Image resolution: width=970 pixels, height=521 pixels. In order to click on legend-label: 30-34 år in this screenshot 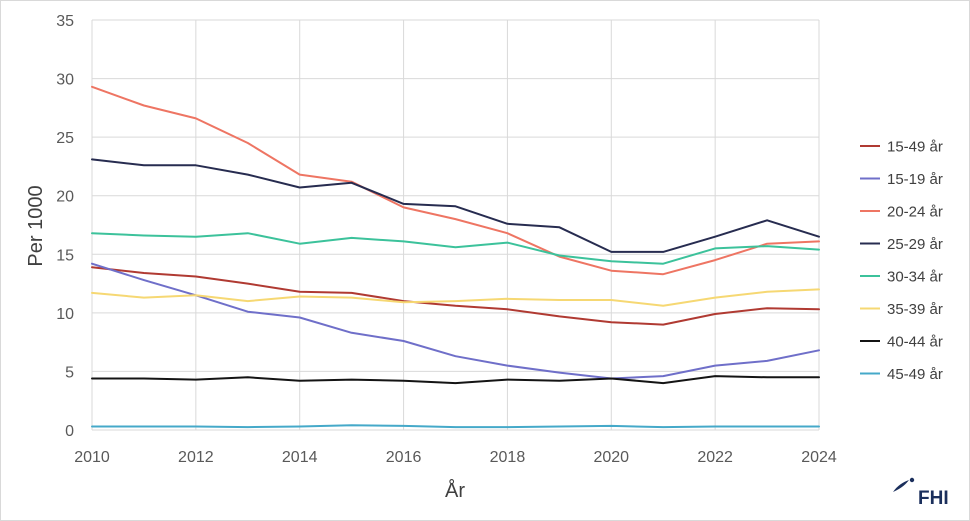, I will do `click(915, 277)`.